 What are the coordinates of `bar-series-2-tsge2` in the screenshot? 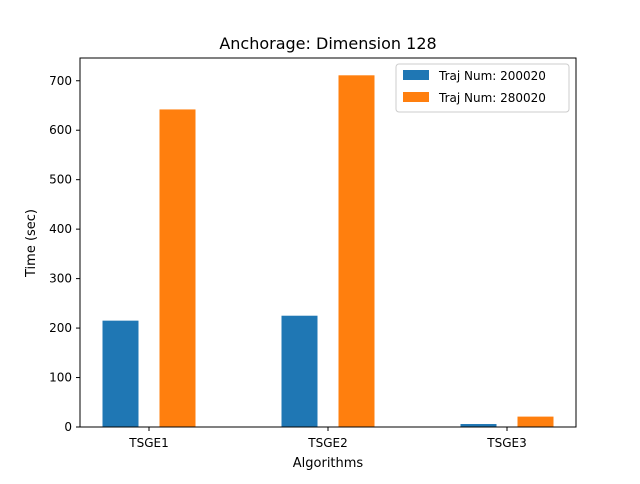 It's located at (356, 251).